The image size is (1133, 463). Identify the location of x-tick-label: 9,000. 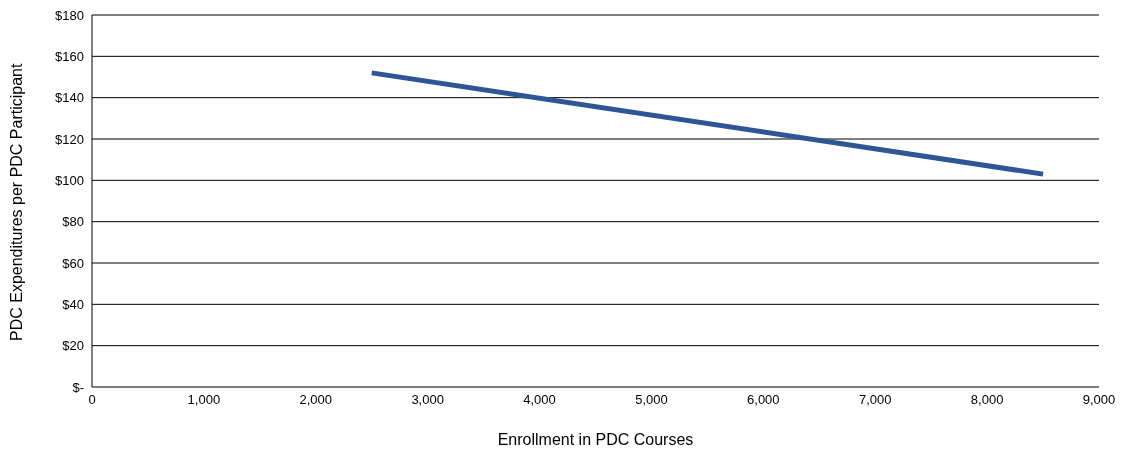
(1099, 400).